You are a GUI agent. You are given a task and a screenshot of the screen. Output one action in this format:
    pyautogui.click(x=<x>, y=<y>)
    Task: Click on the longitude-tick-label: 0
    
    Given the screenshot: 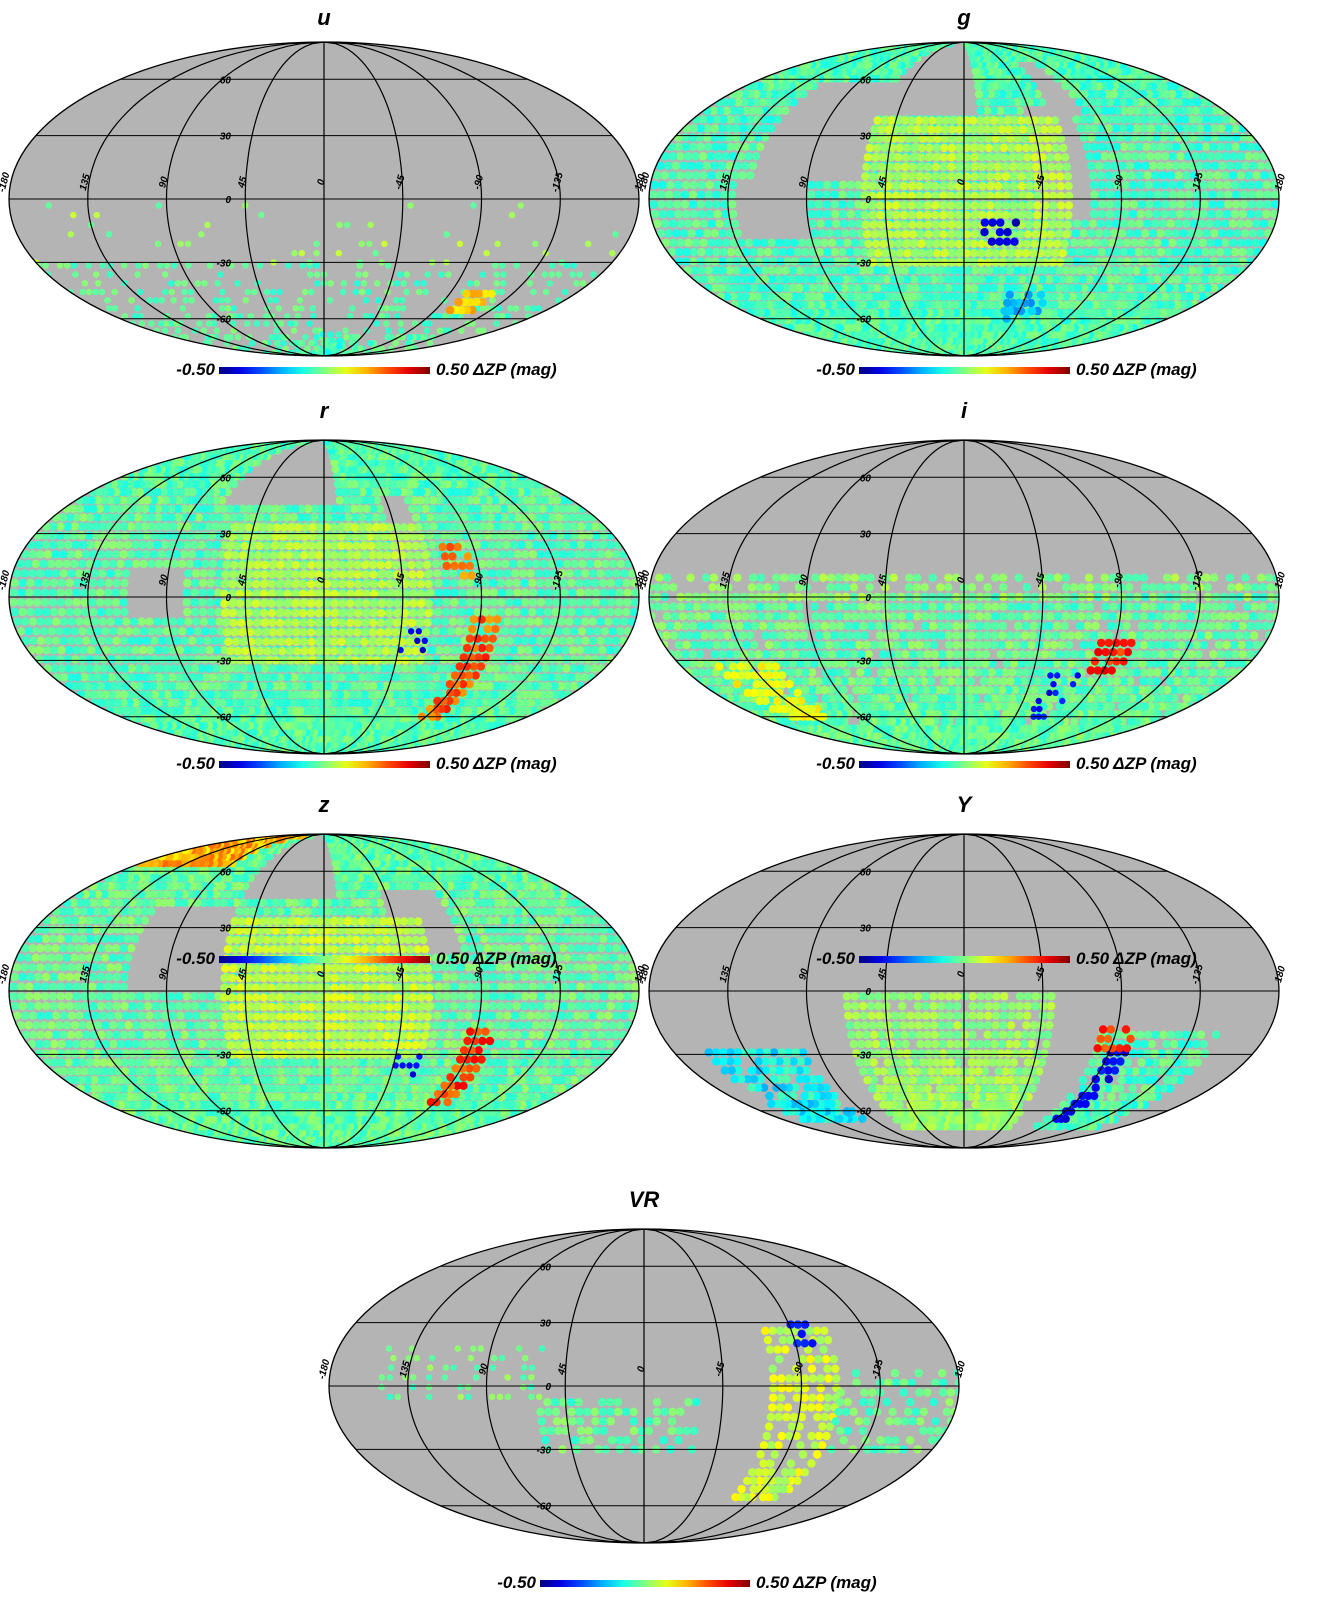 What is the action you would take?
    pyautogui.click(x=322, y=182)
    